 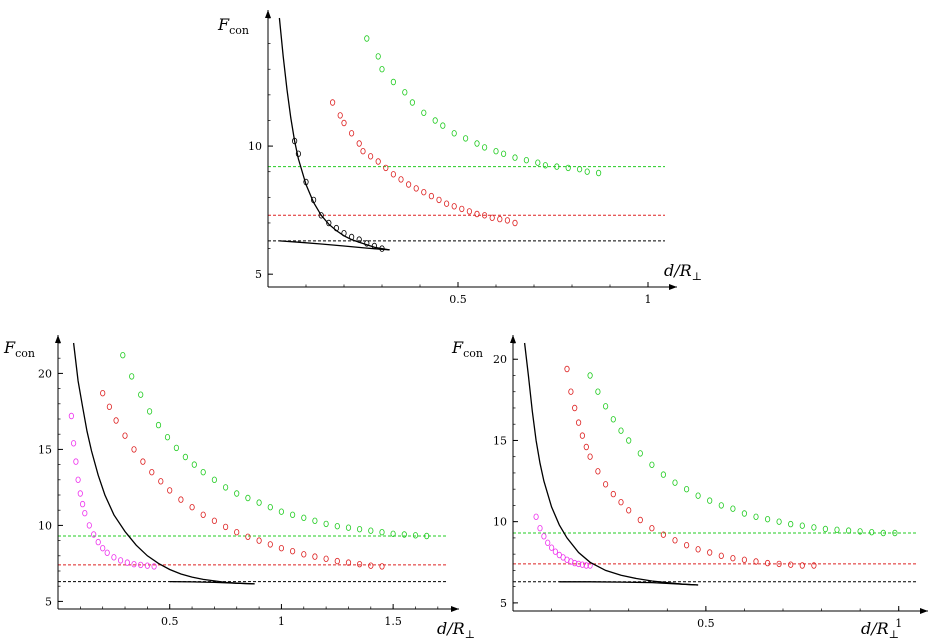 What do you see at coordinates (673, 287) in the screenshot?
I see `x-axis-arrow` at bounding box center [673, 287].